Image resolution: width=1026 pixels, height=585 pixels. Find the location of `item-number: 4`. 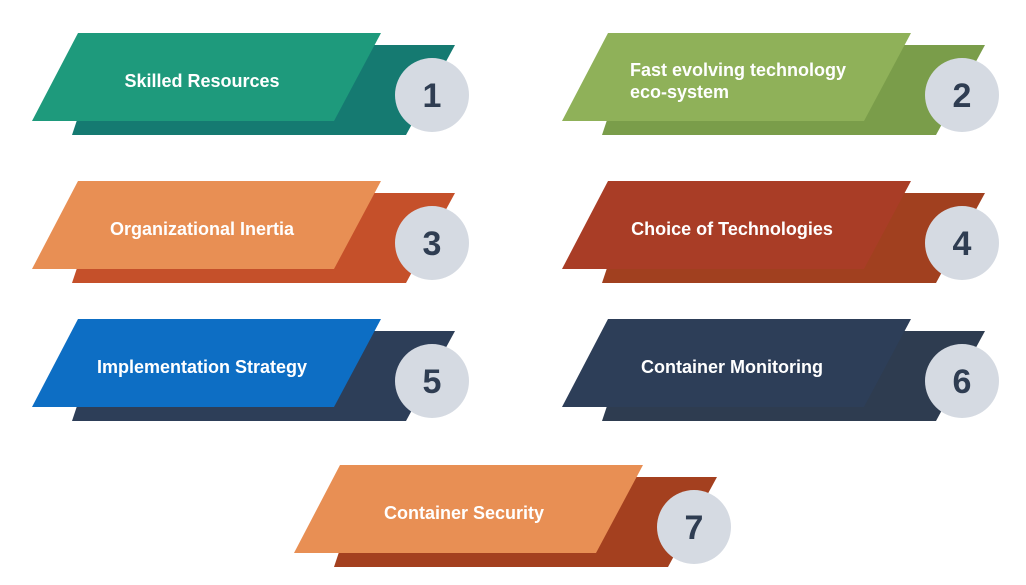

item-number: 4 is located at coordinates (962, 244).